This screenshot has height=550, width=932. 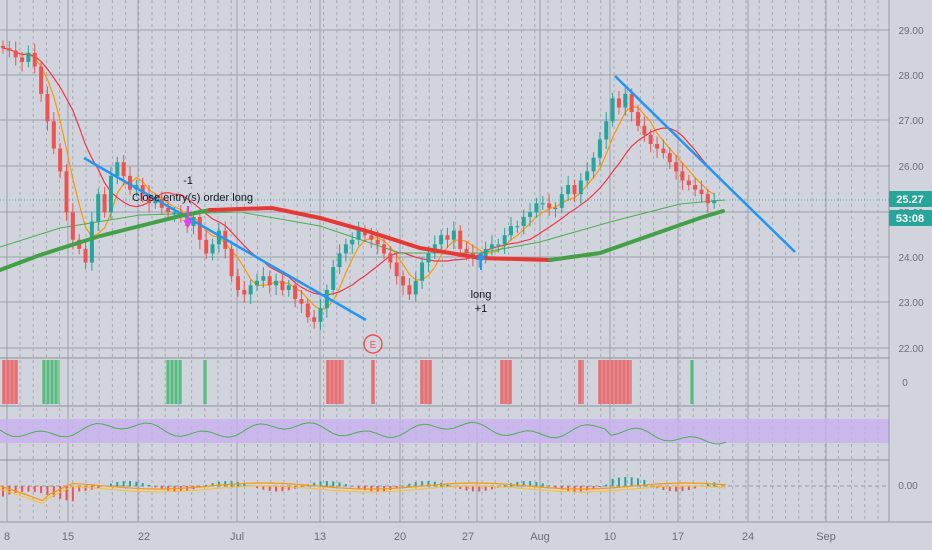 I want to click on time-scale: 8 15 22 Jul 13 20 27 Aug 10 17 24 Sep, so click(x=466, y=535).